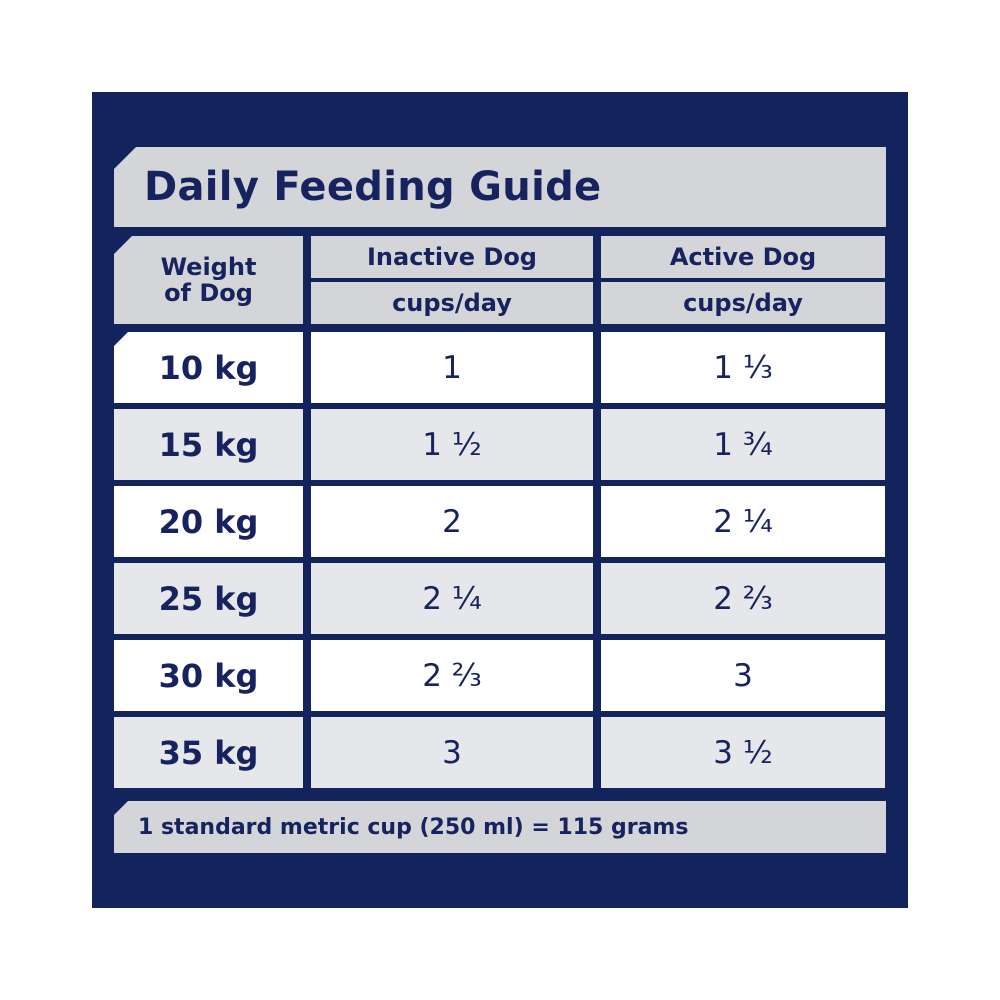  I want to click on weight-cell: 25 kg, so click(208, 598).